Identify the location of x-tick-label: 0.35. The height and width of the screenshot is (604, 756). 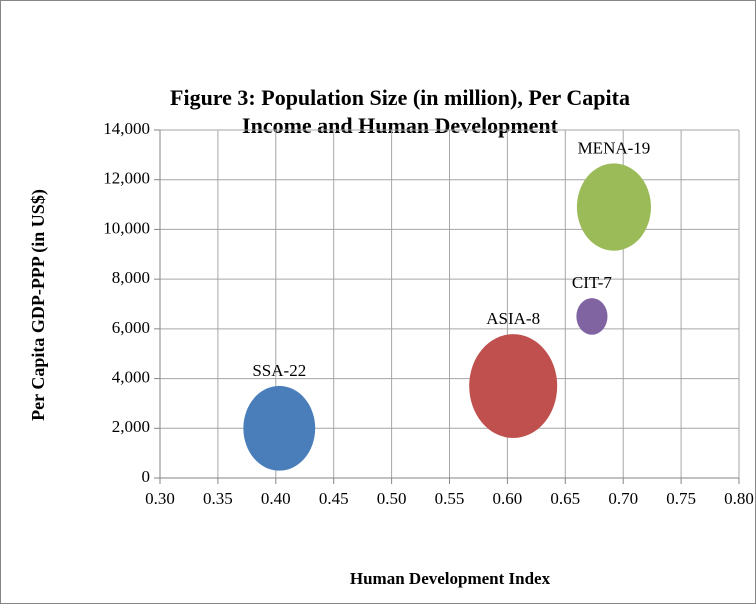
(218, 498).